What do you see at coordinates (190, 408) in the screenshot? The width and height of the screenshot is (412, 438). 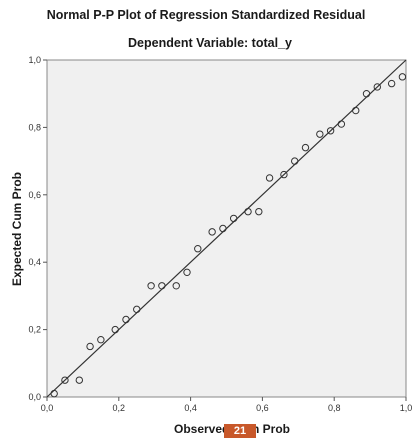 I see `x-tick-label: 0,4` at bounding box center [190, 408].